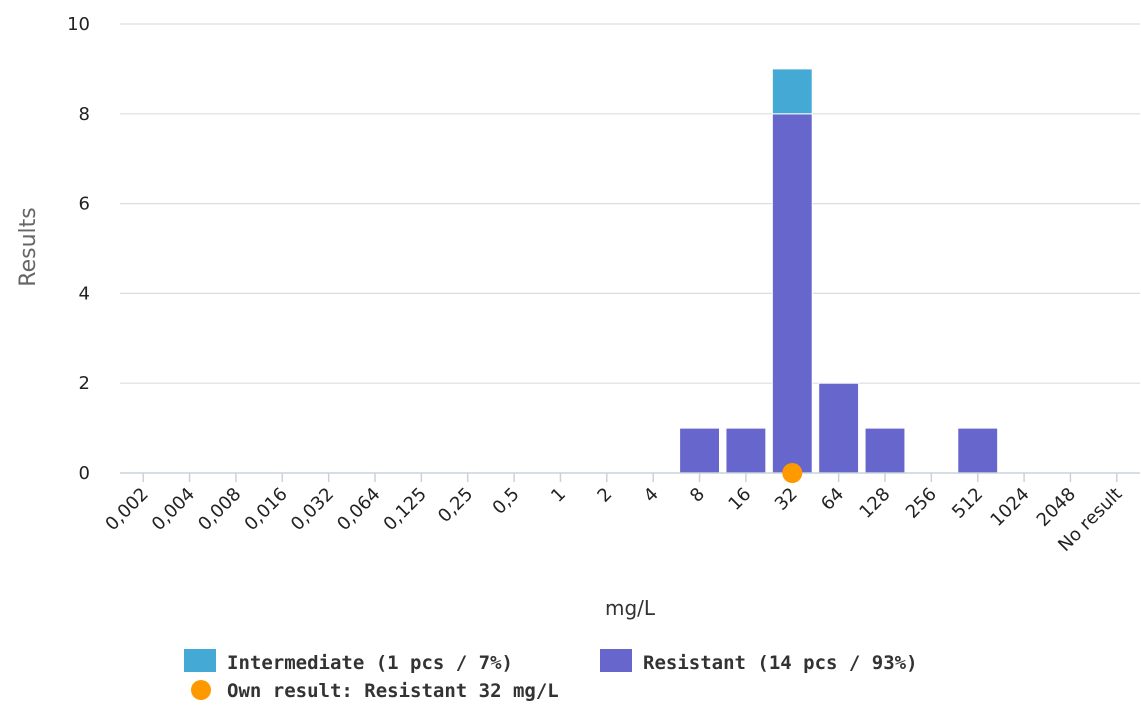  I want to click on legend-label-intermediate: Intermediate (1 pcs / 7%), so click(370, 663).